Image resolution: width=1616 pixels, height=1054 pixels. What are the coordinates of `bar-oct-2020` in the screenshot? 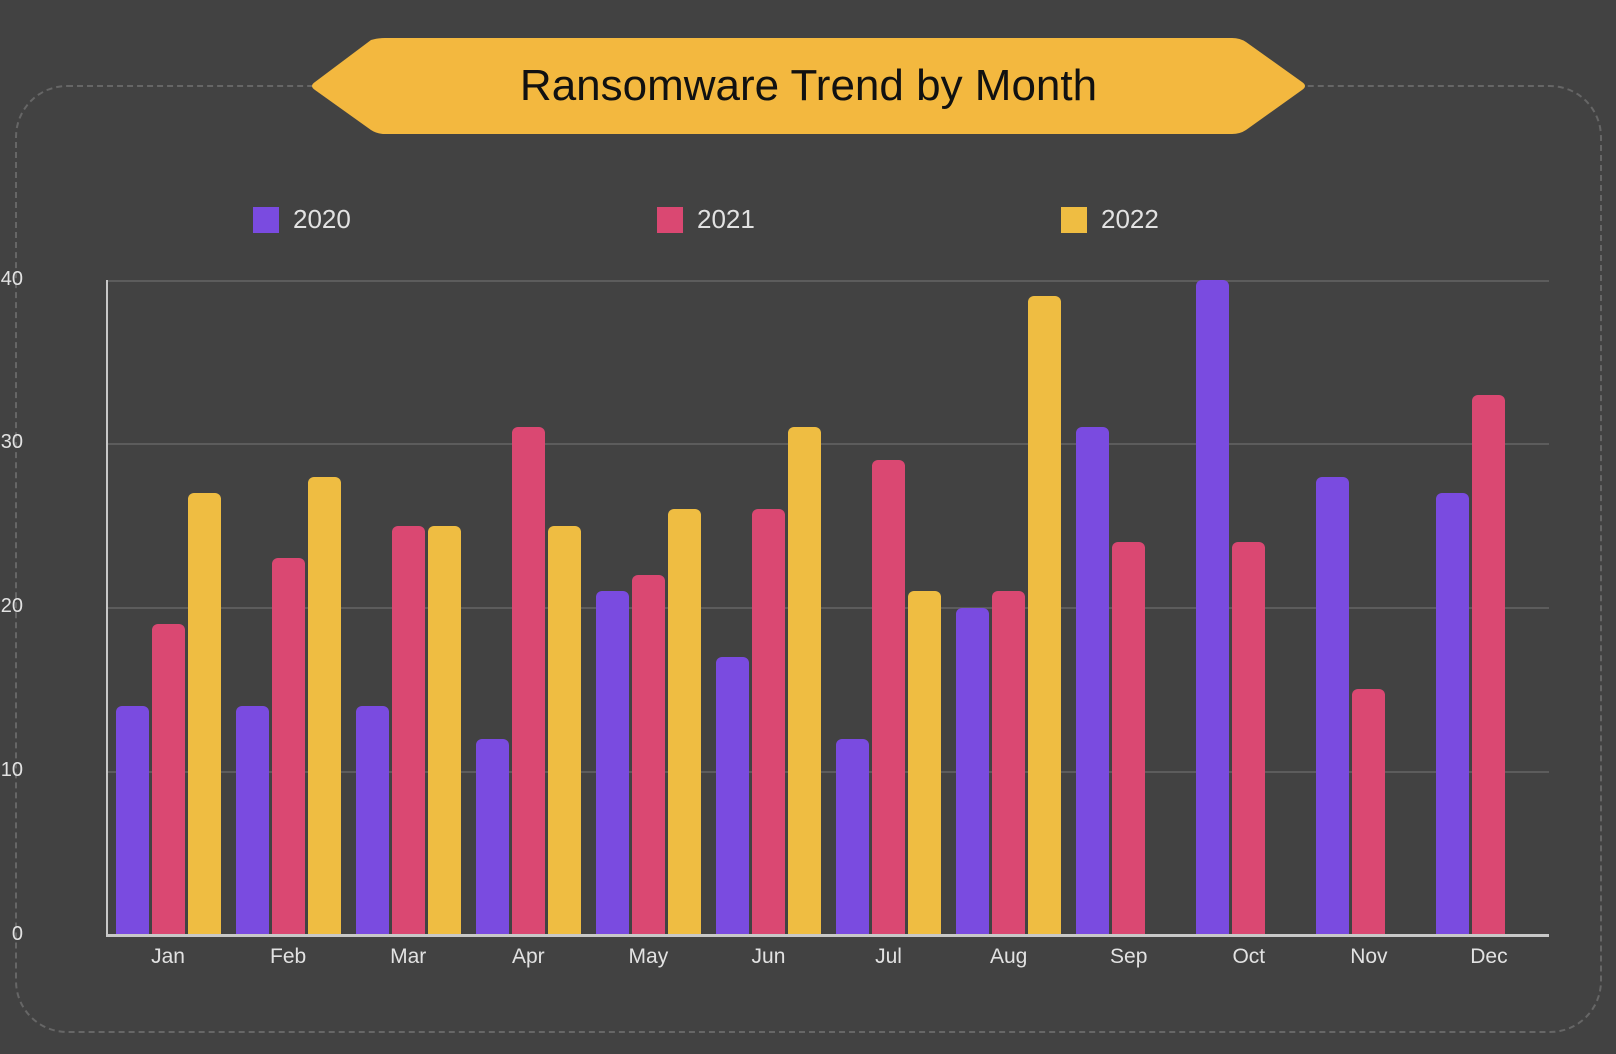 It's located at (1213, 607).